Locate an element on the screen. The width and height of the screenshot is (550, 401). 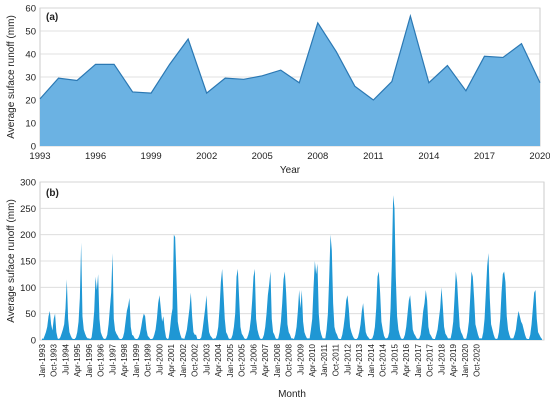
panel-b-y-axis-title: Average suface runoff (mm) is located at coordinates (11, 261).